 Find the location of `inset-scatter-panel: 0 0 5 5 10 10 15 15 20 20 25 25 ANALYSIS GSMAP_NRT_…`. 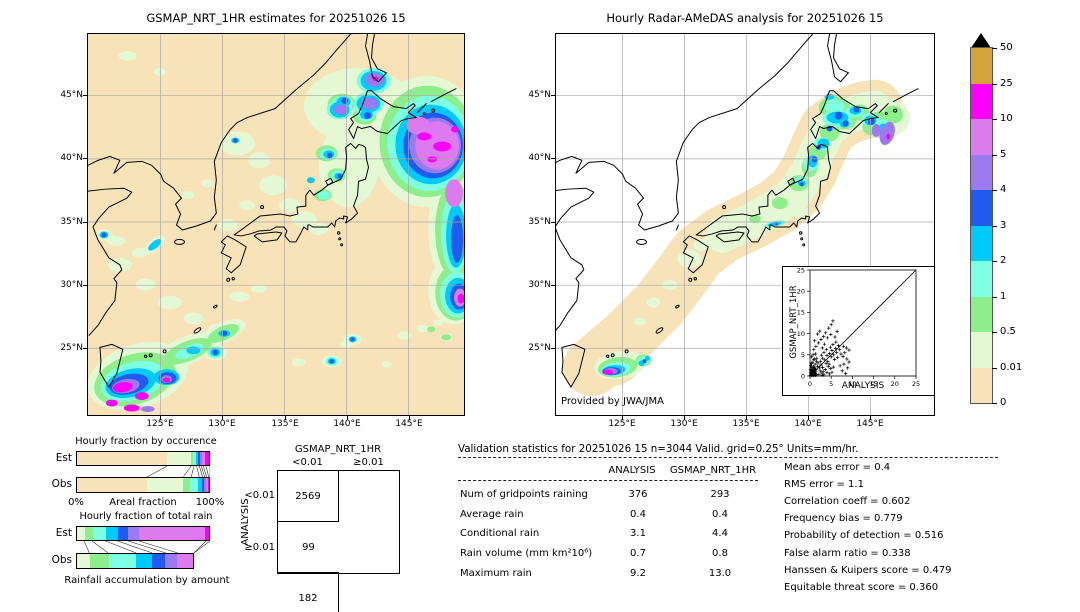

inset-scatter-panel: 0 0 5 5 10 10 15 15 20 20 25 25 ANALYSIS GSMAP_NRT_… is located at coordinates (858, 331).